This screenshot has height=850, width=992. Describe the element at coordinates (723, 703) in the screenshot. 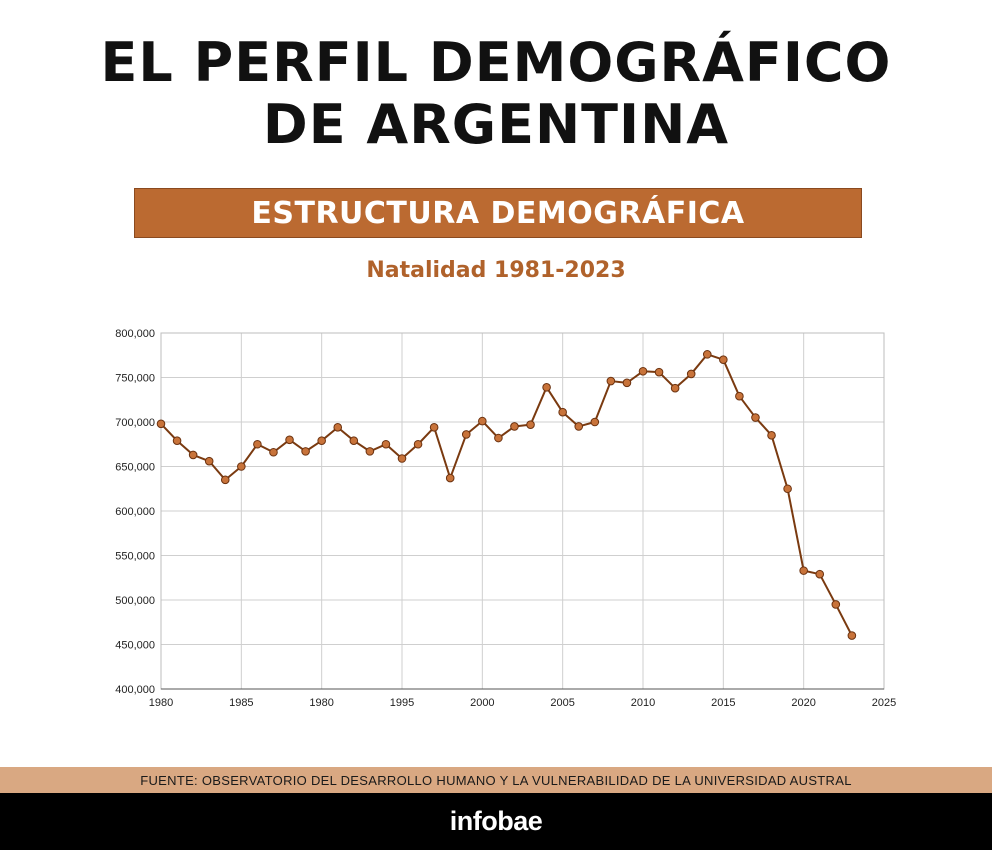

I see `x-tick-label: 2015` at that location.